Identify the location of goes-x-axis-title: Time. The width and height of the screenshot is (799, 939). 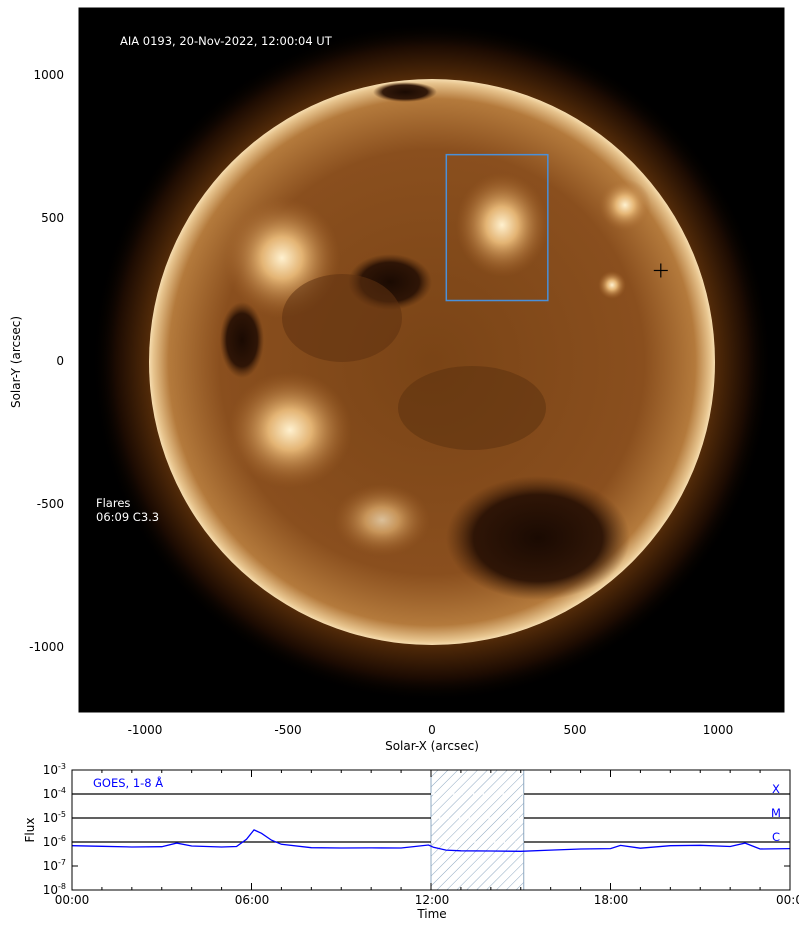
(432, 914).